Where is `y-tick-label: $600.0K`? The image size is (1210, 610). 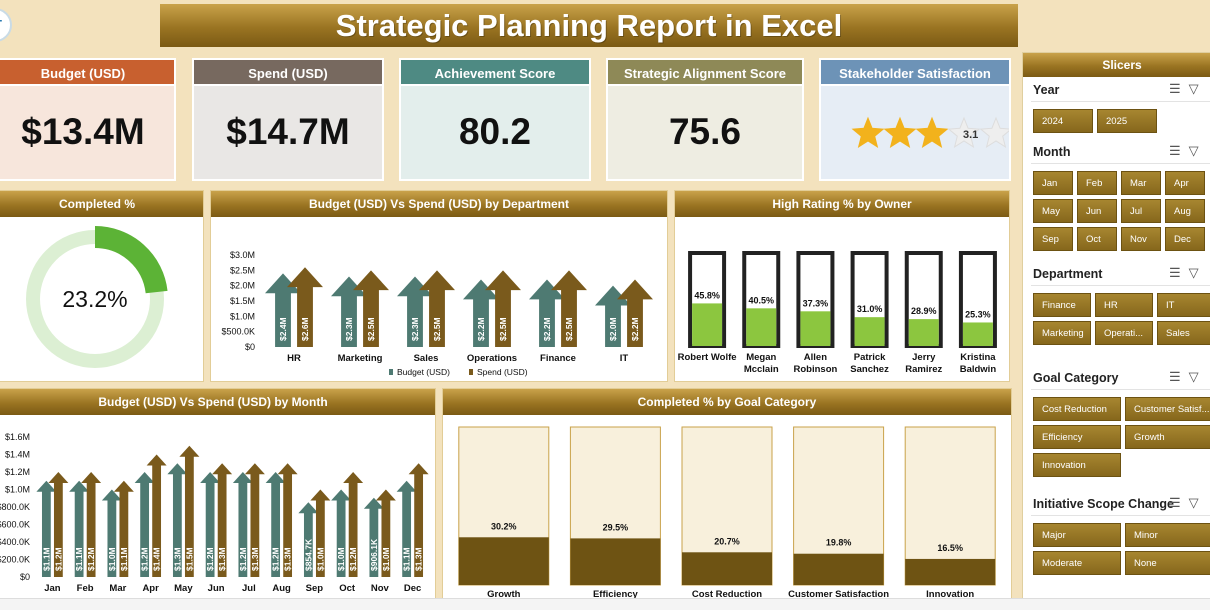
y-tick-label: $600.0K is located at coordinates (15, 525).